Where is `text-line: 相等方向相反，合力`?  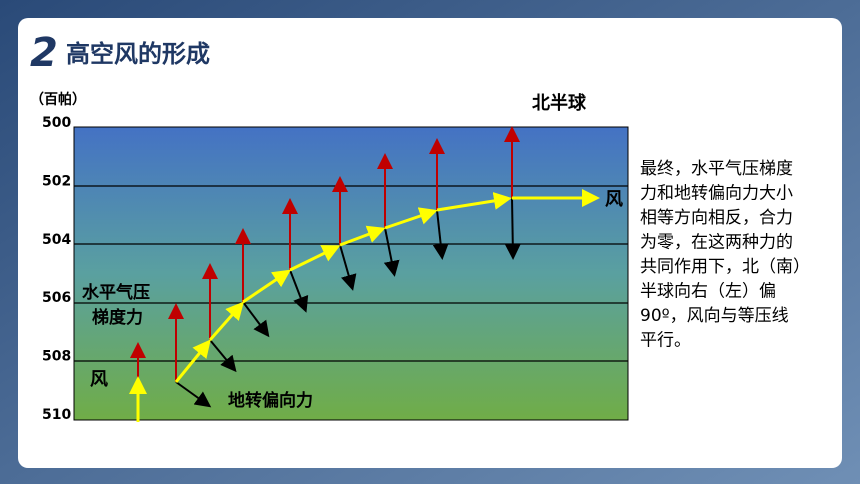 text-line: 相等方向相反，合力 is located at coordinates (716, 218).